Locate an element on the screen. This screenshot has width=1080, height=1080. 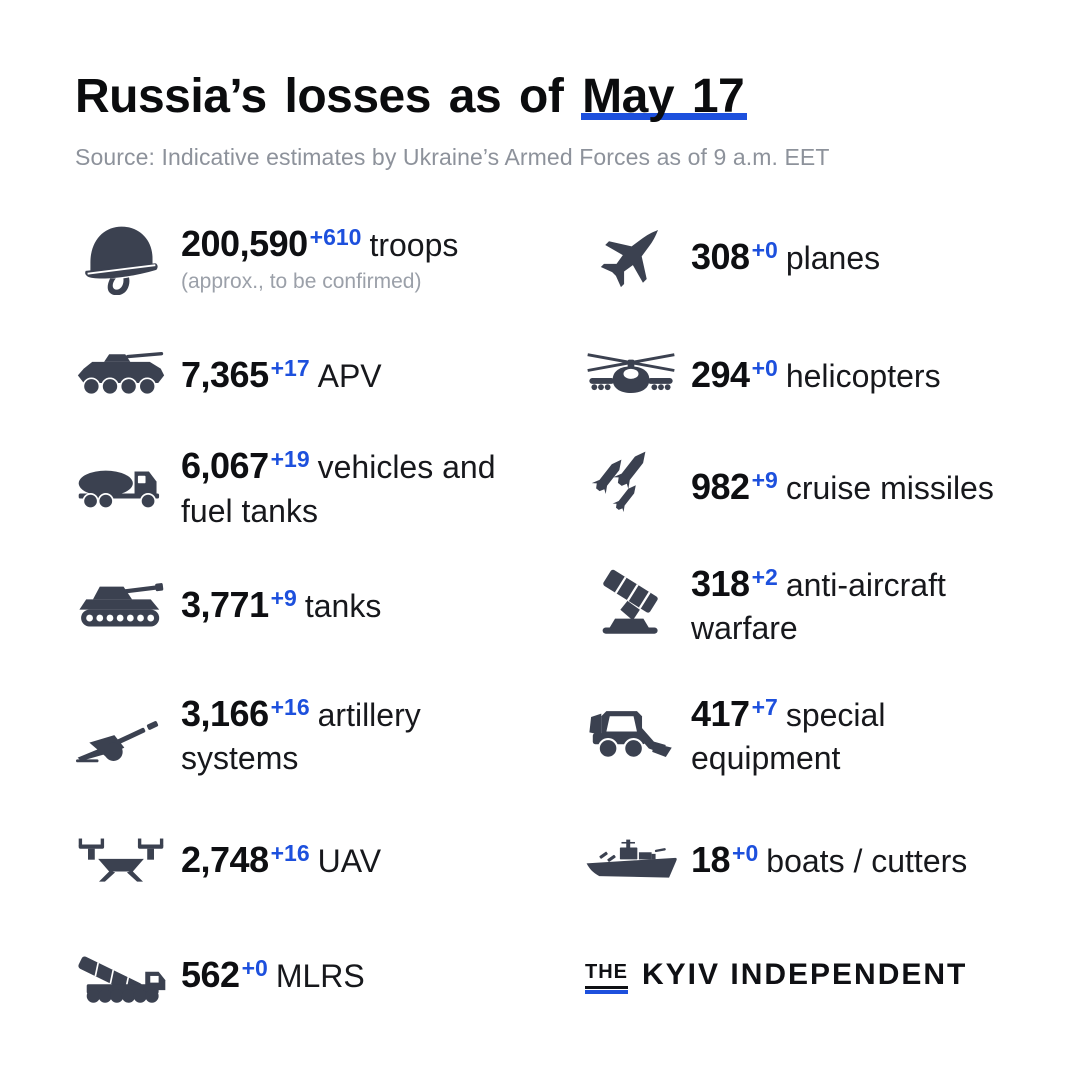
stat-value: 982 is located at coordinates (720, 487).